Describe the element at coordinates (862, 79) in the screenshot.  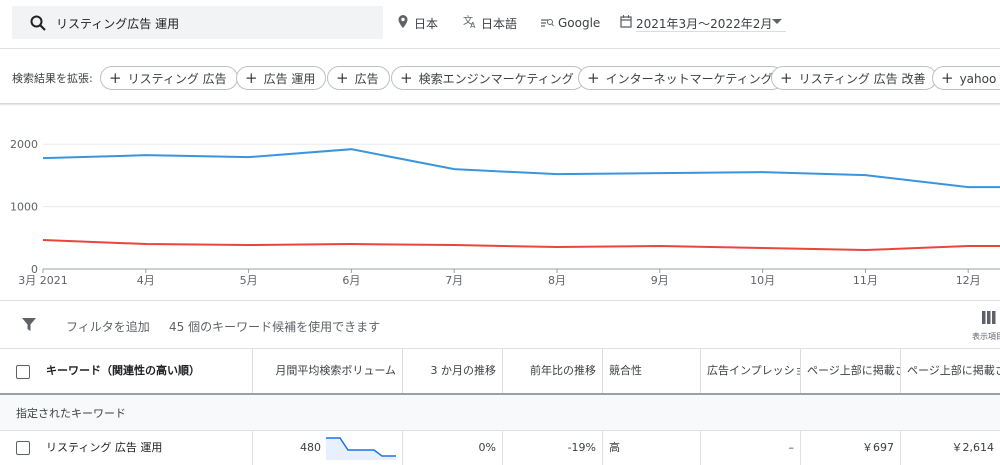
I see `chip-label: リスティング 広告 改善` at that location.